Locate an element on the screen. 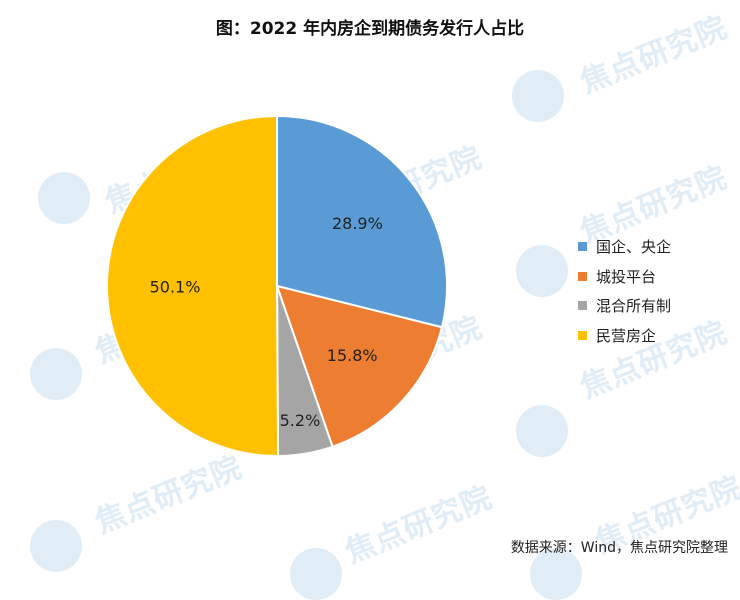 The image size is (740, 600). legend-item: 国企、央企 is located at coordinates (624, 247).